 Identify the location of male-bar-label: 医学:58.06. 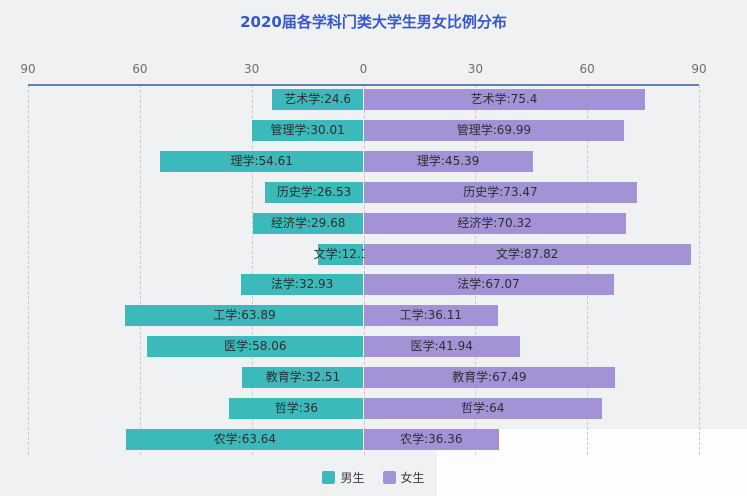
(255, 346).